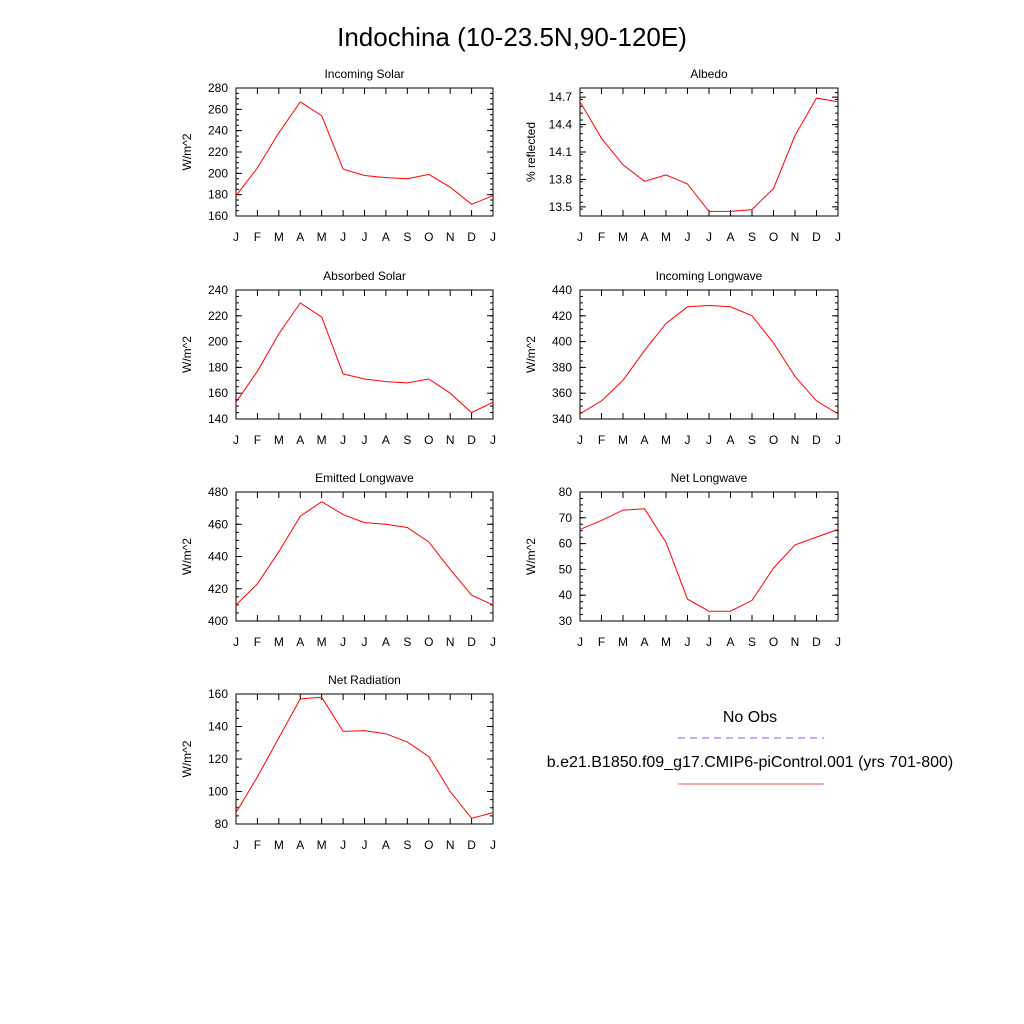 The height and width of the screenshot is (1024, 1024). I want to click on y-tick-label: 13.5, so click(561, 207).